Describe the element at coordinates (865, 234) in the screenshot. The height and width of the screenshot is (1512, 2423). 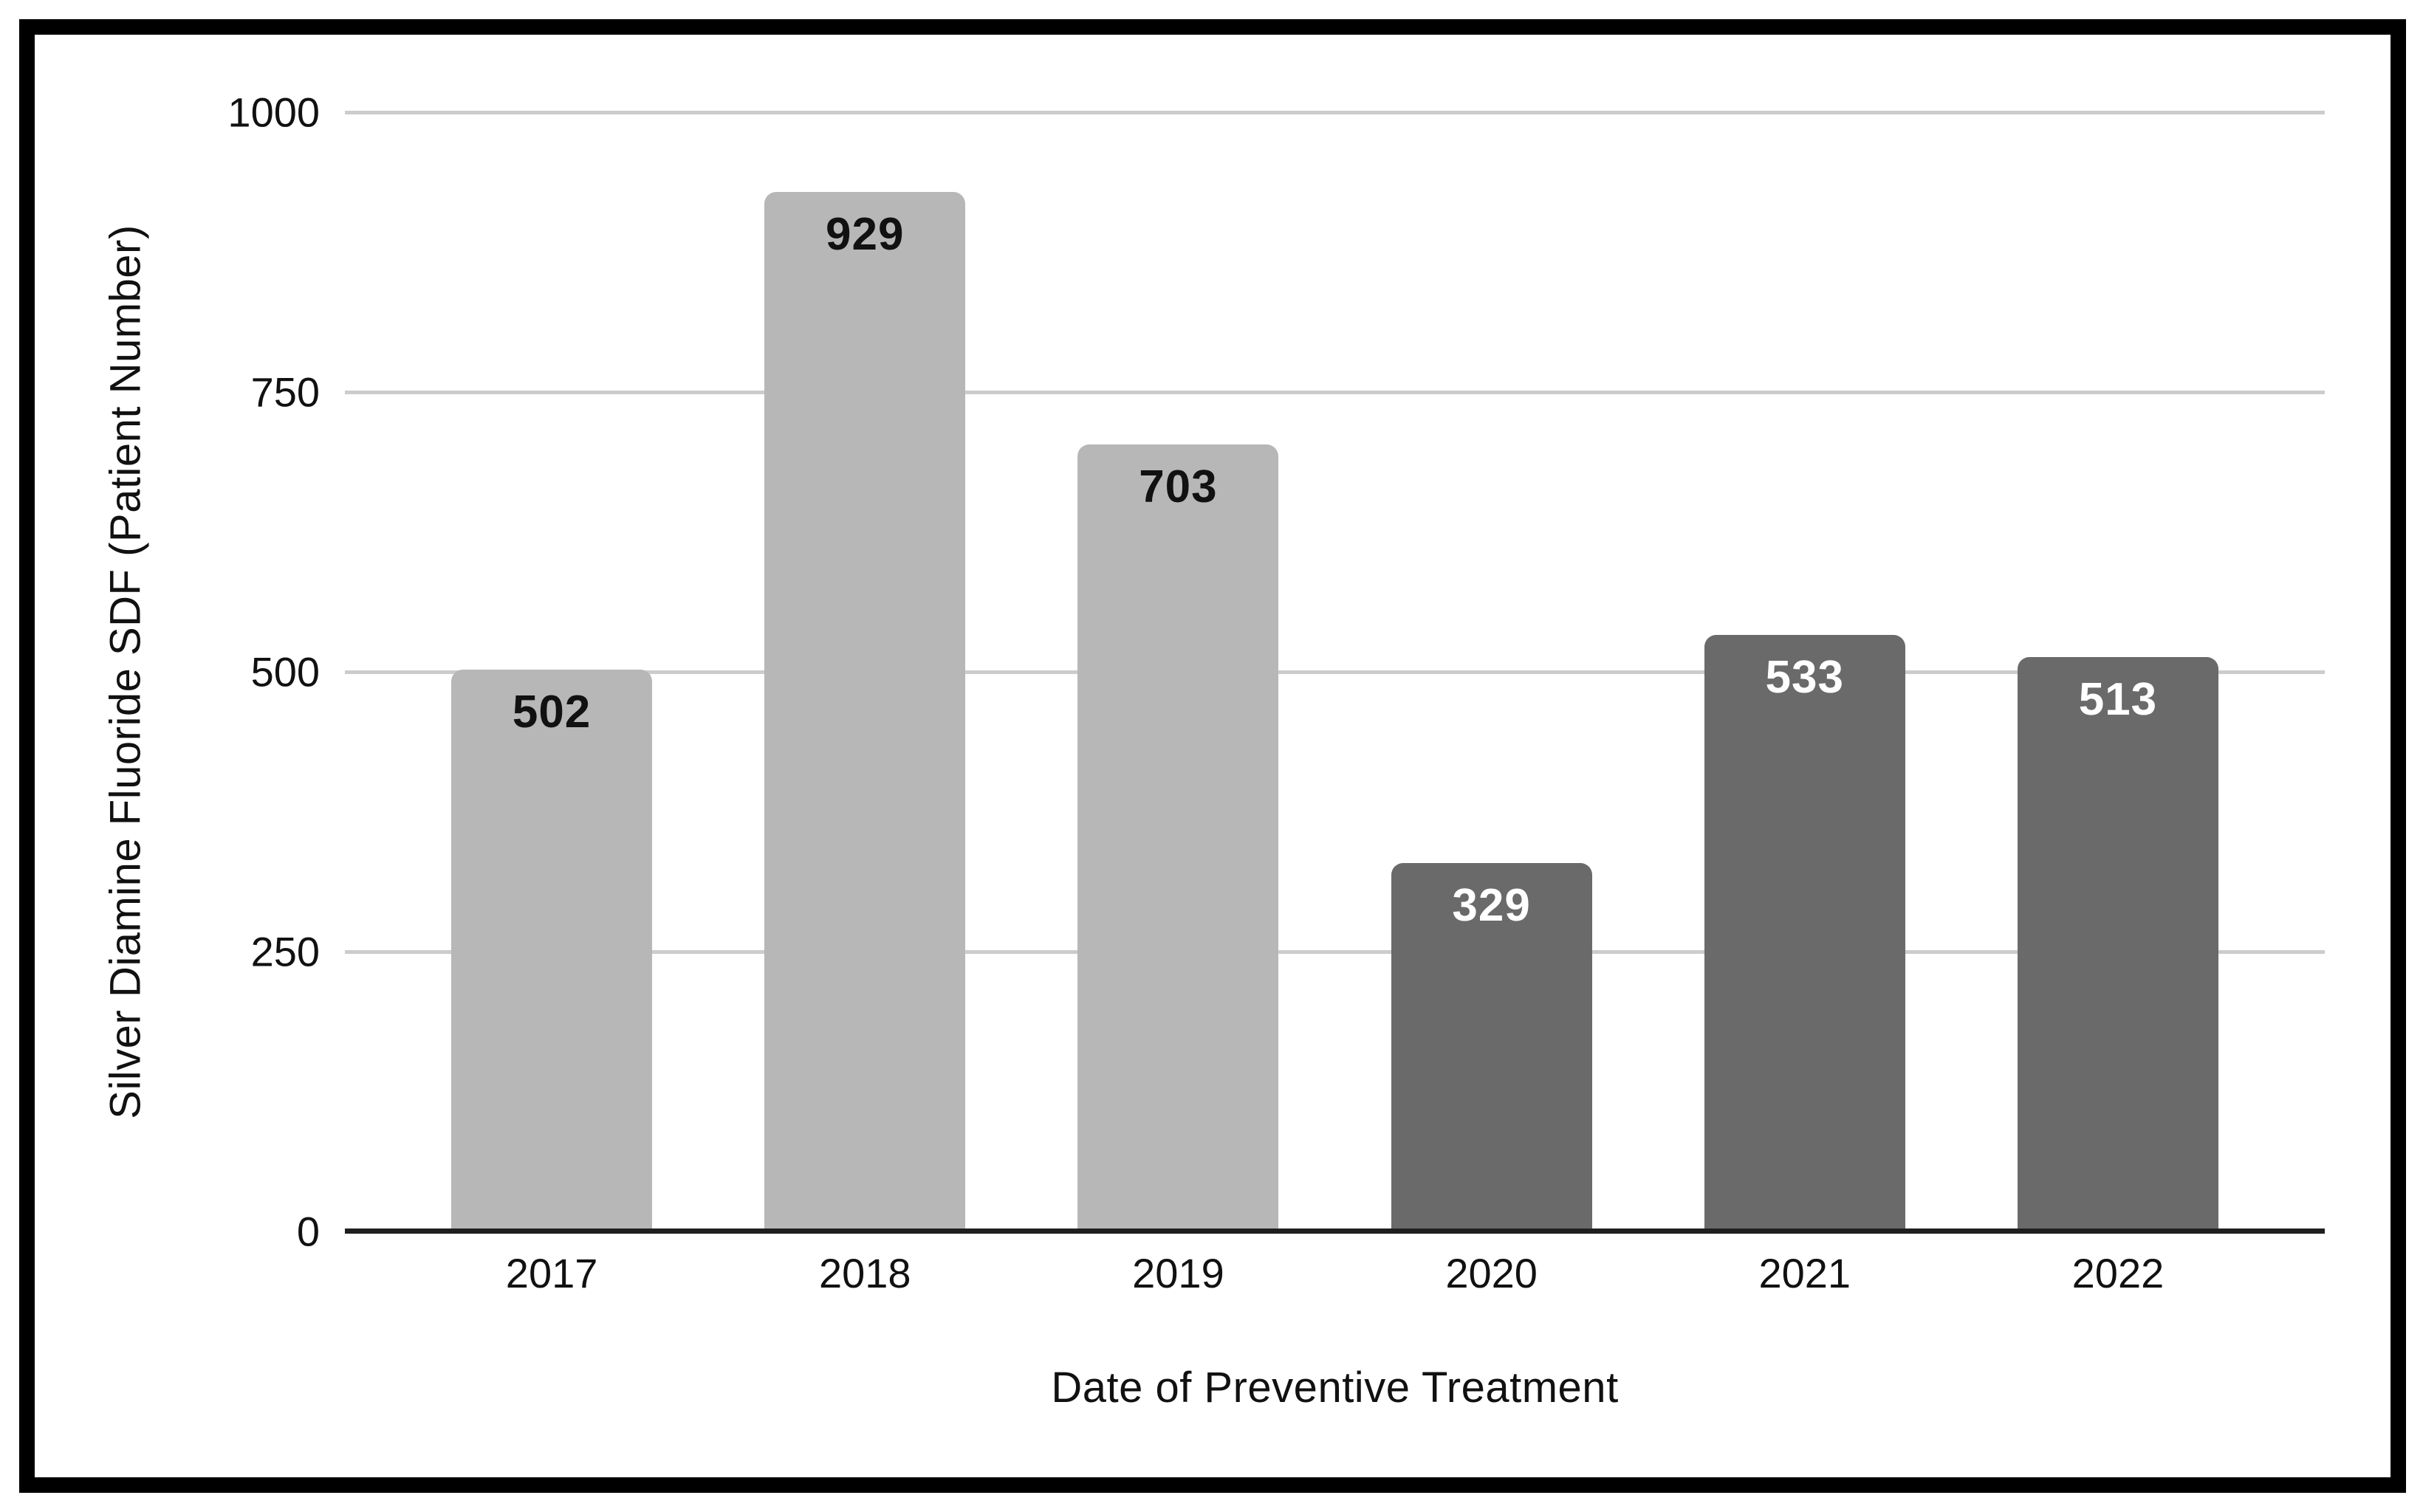
I see `bar-value-label: 929` at that location.